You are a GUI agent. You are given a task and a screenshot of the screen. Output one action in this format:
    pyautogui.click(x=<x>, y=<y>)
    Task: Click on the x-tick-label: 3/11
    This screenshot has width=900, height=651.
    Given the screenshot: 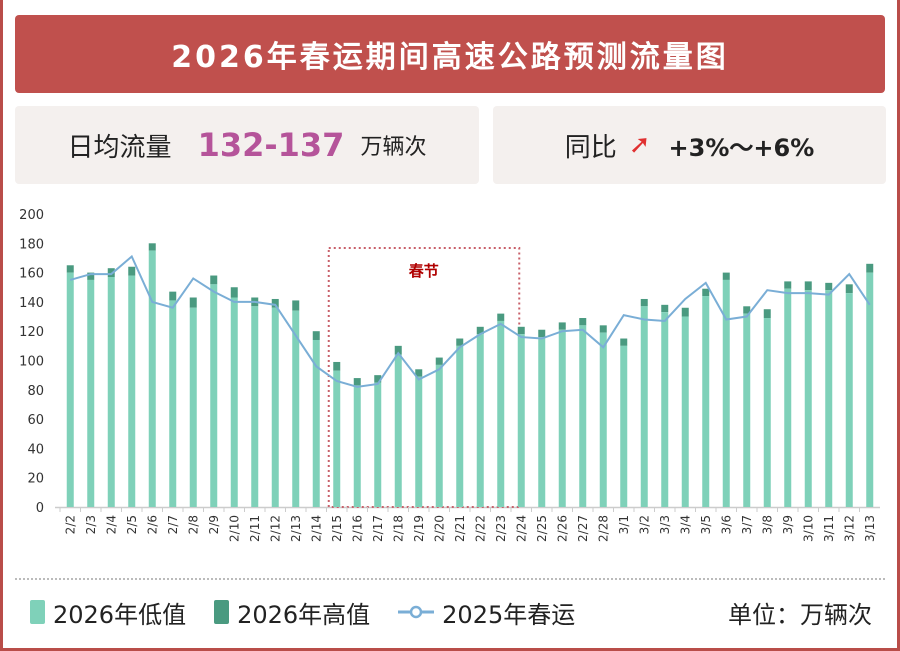 What is the action you would take?
    pyautogui.click(x=829, y=528)
    